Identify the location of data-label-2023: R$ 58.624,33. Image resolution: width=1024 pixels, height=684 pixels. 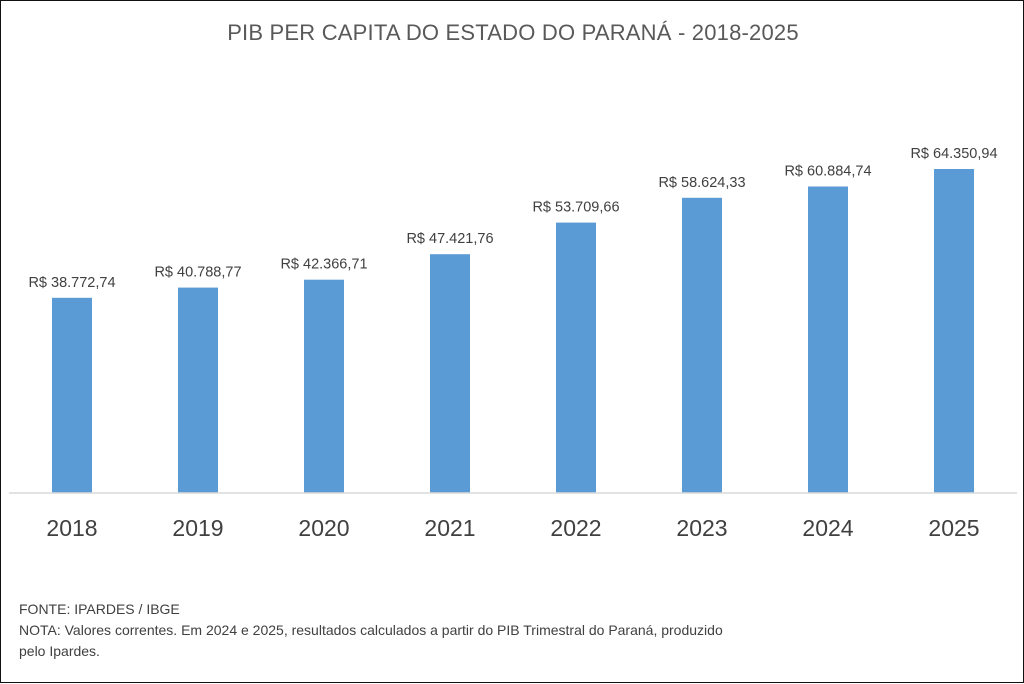
(701, 183).